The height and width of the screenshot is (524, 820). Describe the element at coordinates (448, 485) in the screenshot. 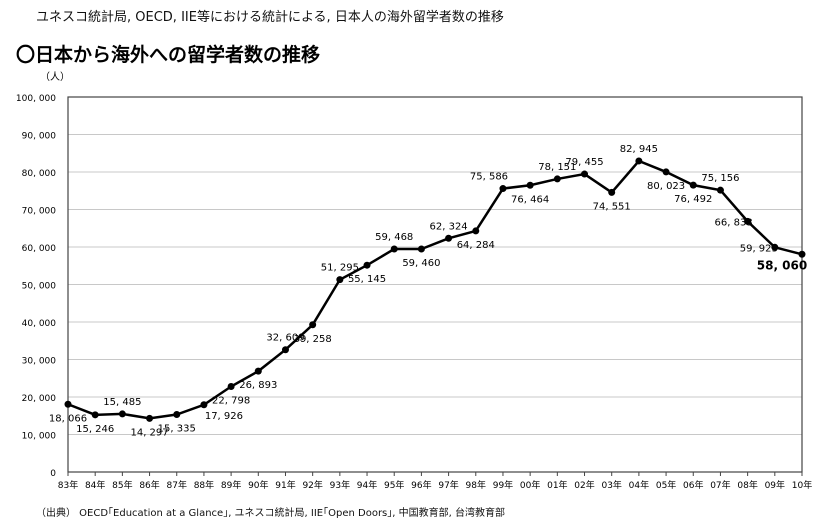

I see `x-tick-label: 97年` at that location.